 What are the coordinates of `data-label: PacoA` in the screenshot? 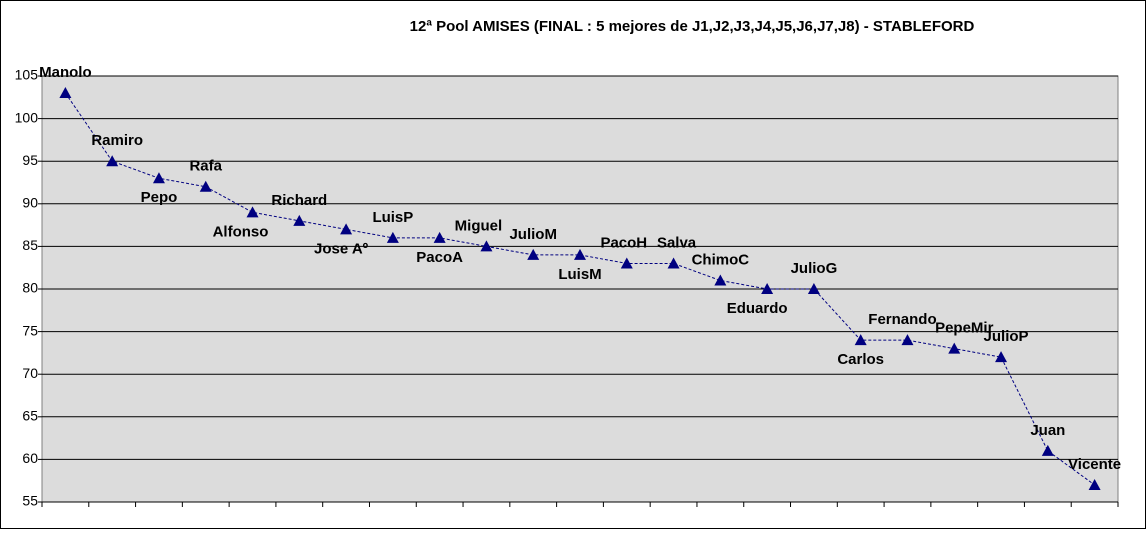 It's located at (439, 257).